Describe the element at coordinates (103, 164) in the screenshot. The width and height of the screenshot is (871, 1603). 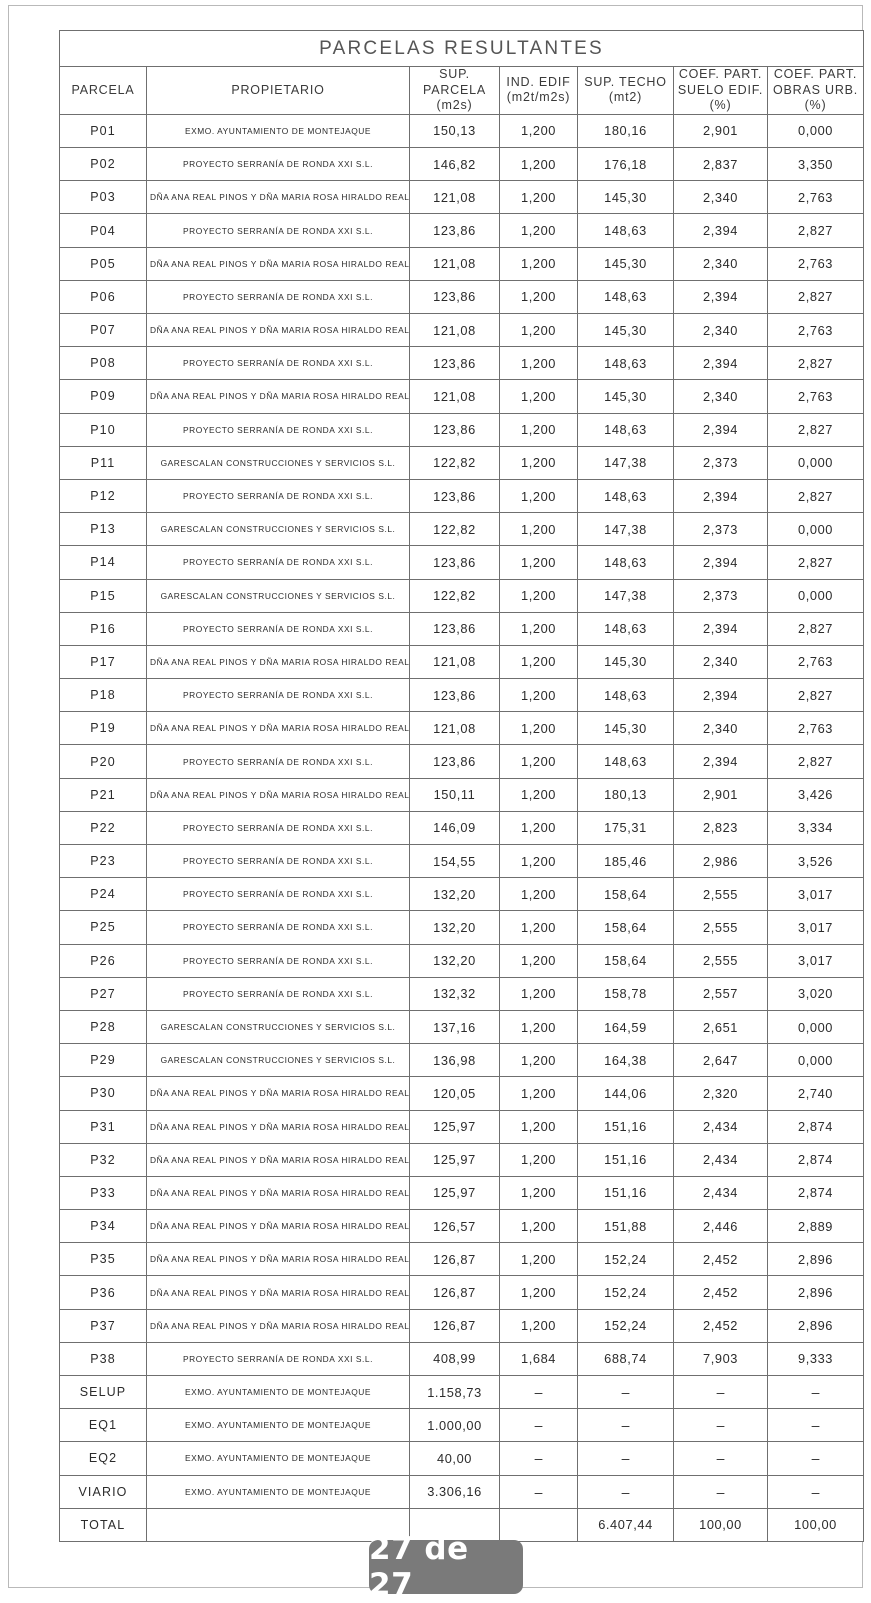
I see `cell-parcela: P02` at that location.